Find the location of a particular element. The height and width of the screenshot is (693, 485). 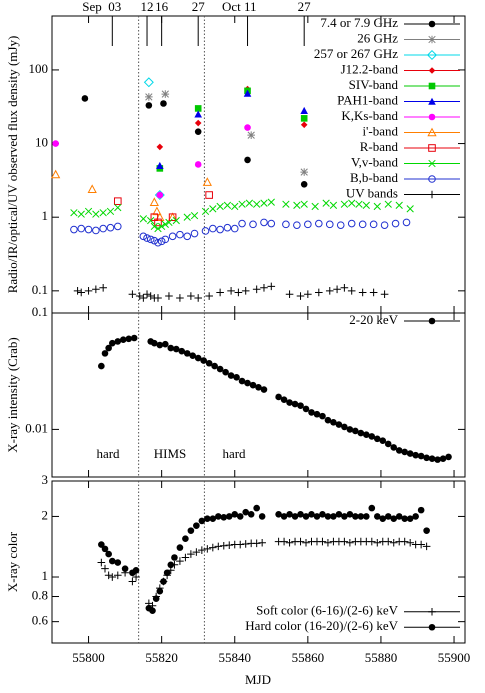

legend-label: J12.2-band is located at coordinates (370, 68).